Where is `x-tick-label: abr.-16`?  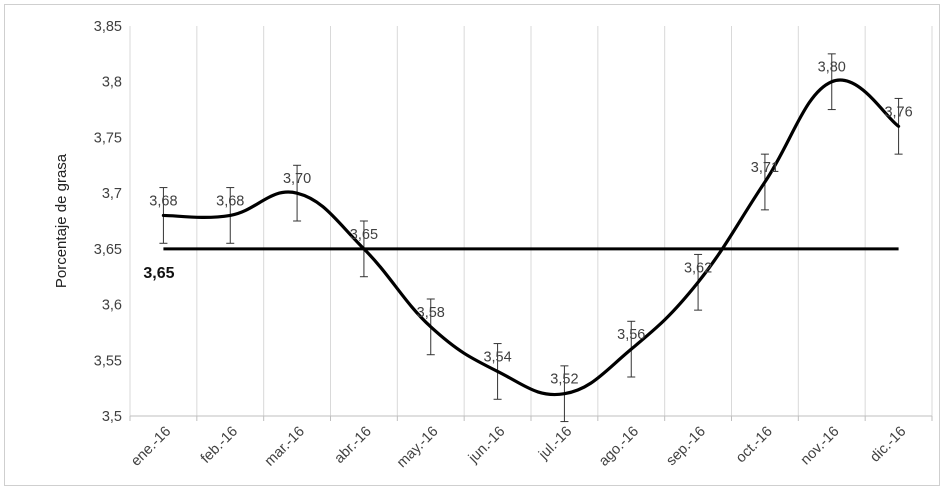 x-tick-label: abr.-16 is located at coordinates (353, 445).